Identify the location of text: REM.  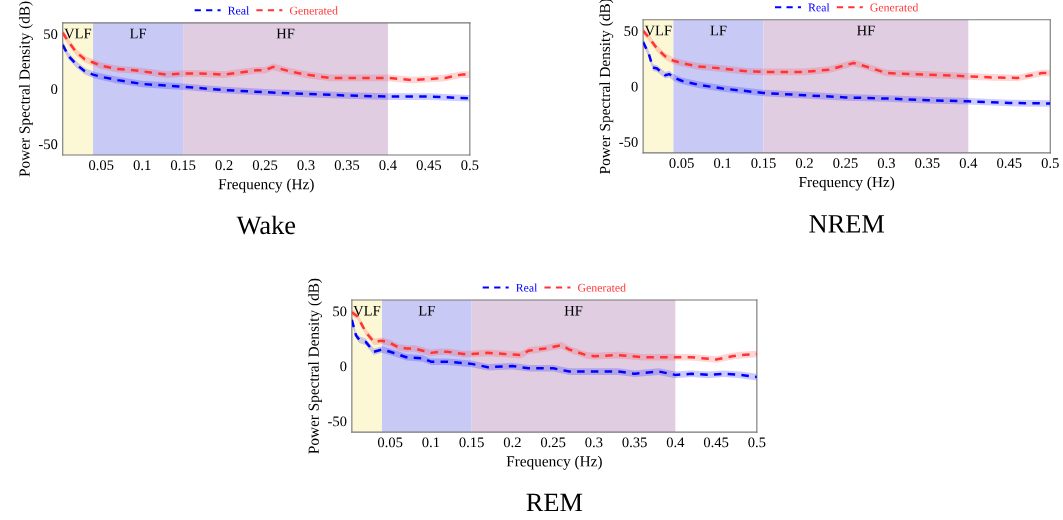
(554, 502).